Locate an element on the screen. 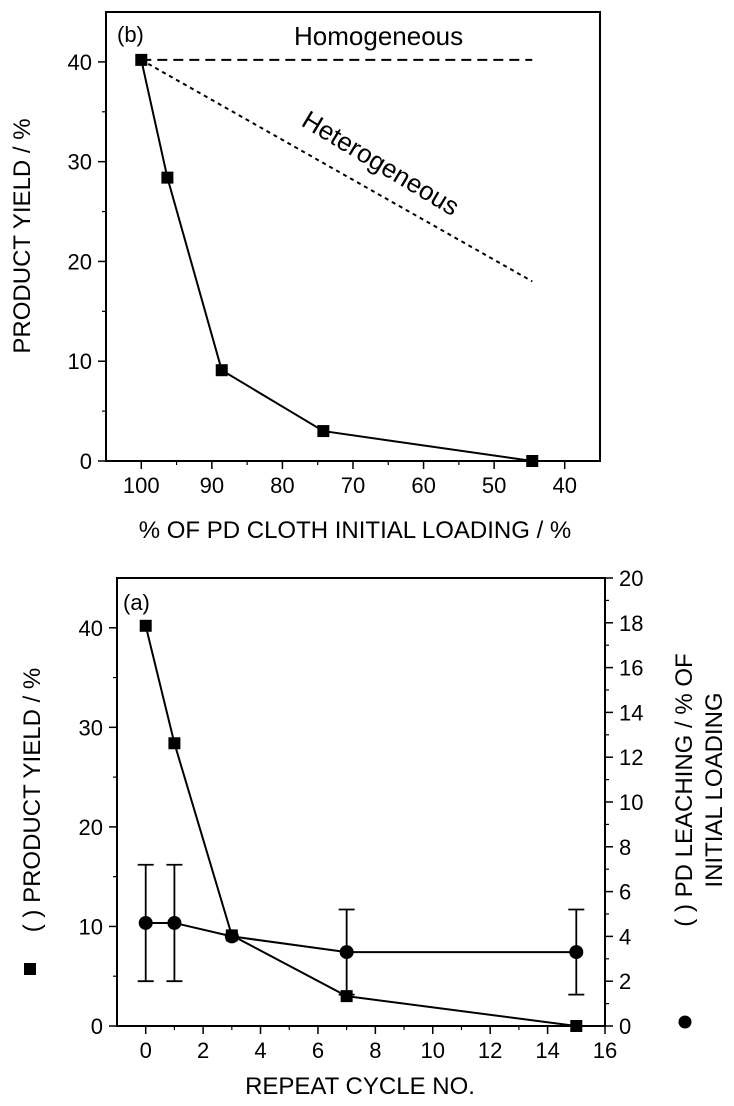 The image size is (734, 1106). homogeneous-label: Homogeneous is located at coordinates (378, 36).